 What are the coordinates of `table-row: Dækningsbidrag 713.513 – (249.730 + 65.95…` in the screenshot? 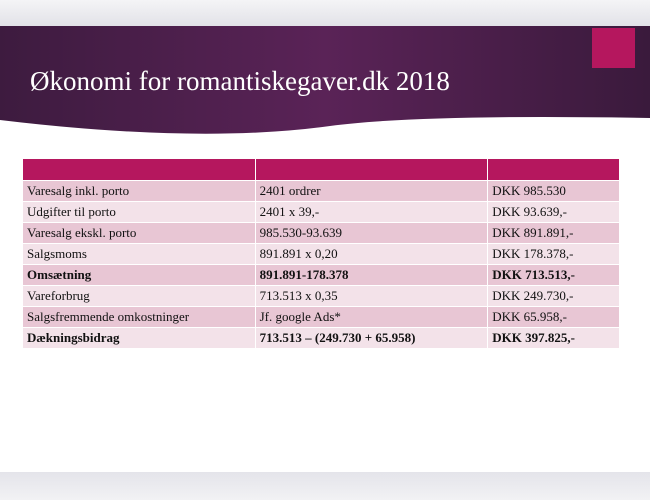 It's located at (321, 338).